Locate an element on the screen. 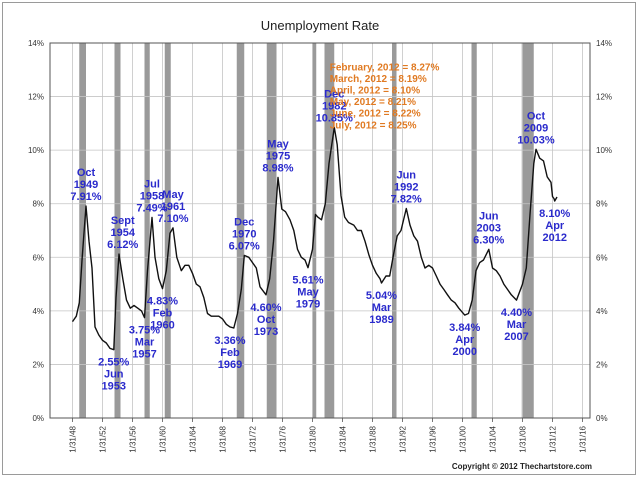 This screenshot has height=479, width=640. extreme-point-label: Oct 1949 7.91% is located at coordinates (85, 185).